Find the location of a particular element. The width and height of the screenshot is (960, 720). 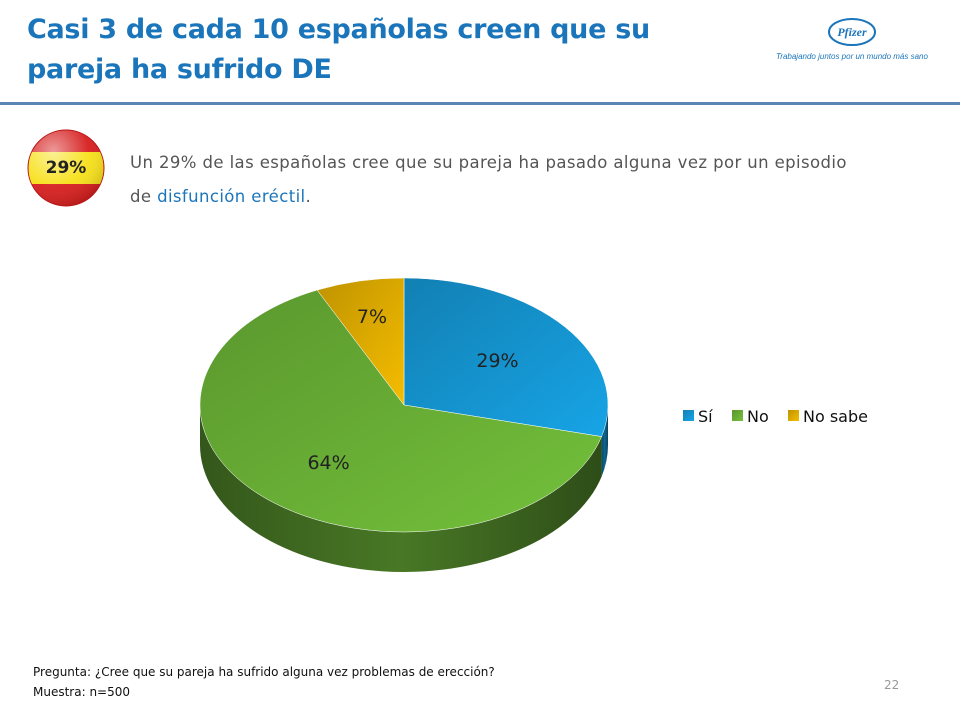

legend: Sí No No sabe is located at coordinates (775, 416).